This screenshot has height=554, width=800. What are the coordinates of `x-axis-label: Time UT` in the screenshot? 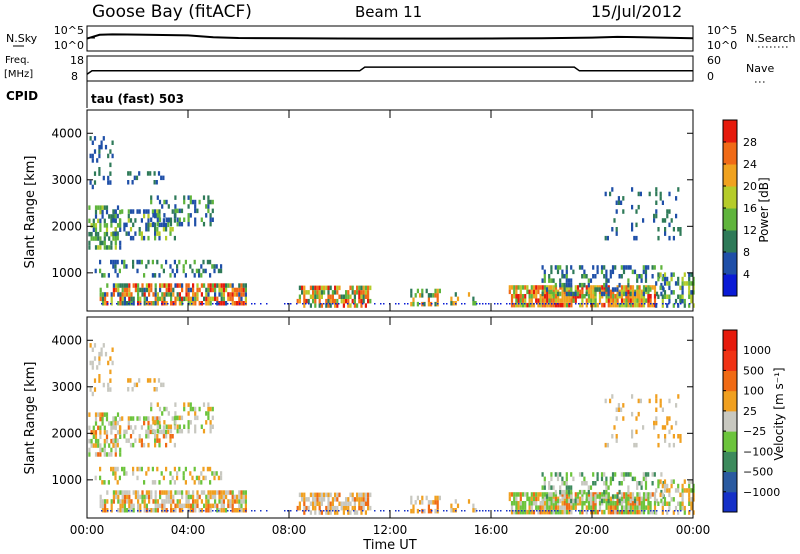 It's located at (389, 545).